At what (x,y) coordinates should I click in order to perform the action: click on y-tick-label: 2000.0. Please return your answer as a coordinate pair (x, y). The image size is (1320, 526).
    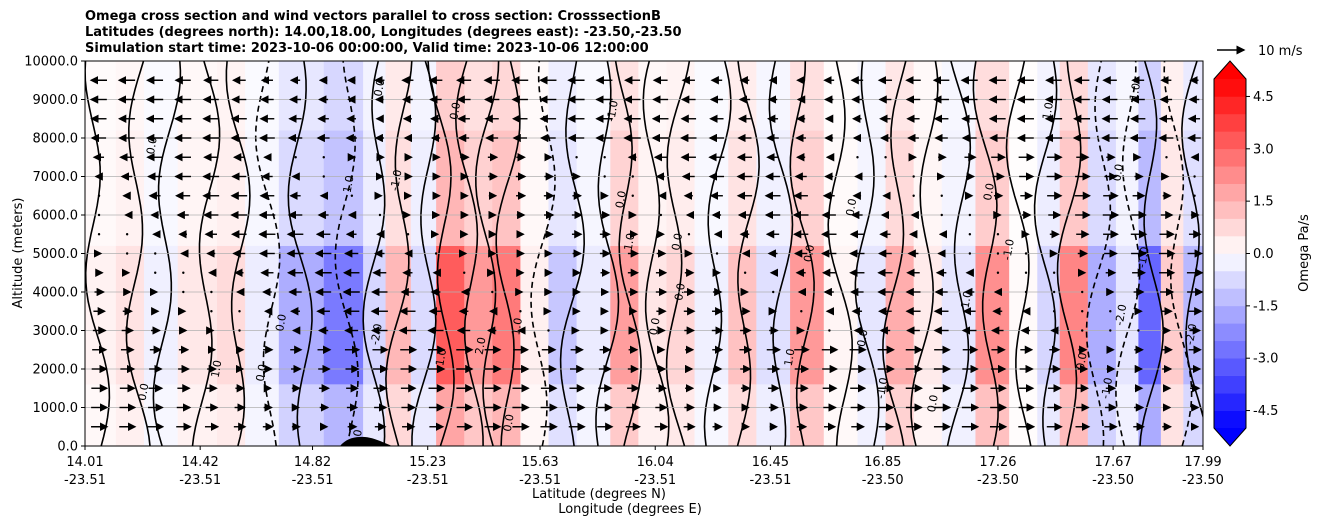
    Looking at the image, I should click on (56, 370).